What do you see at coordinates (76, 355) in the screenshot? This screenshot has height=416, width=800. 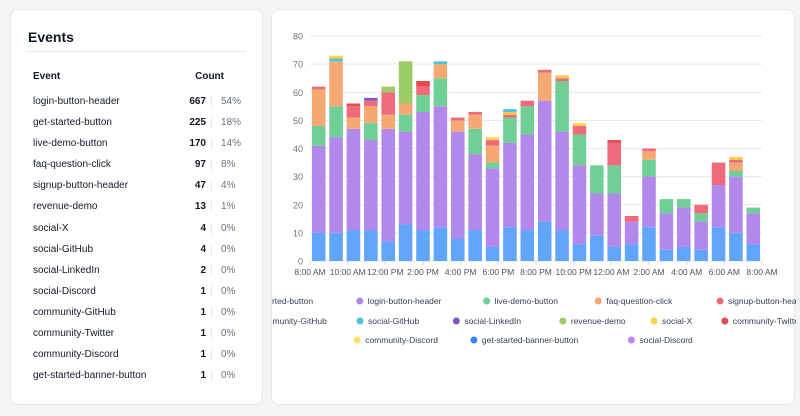 I see `event-name: community-Discord` at bounding box center [76, 355].